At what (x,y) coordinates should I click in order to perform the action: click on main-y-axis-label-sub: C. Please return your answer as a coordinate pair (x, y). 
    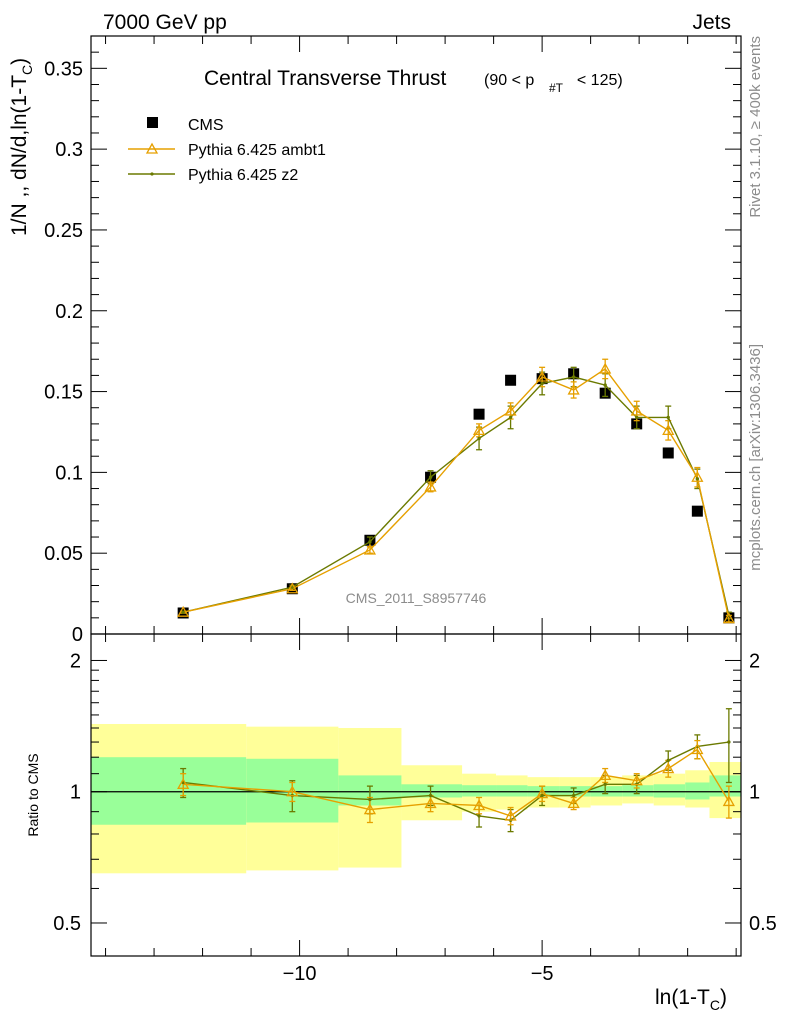
    Looking at the image, I should click on (27, 70).